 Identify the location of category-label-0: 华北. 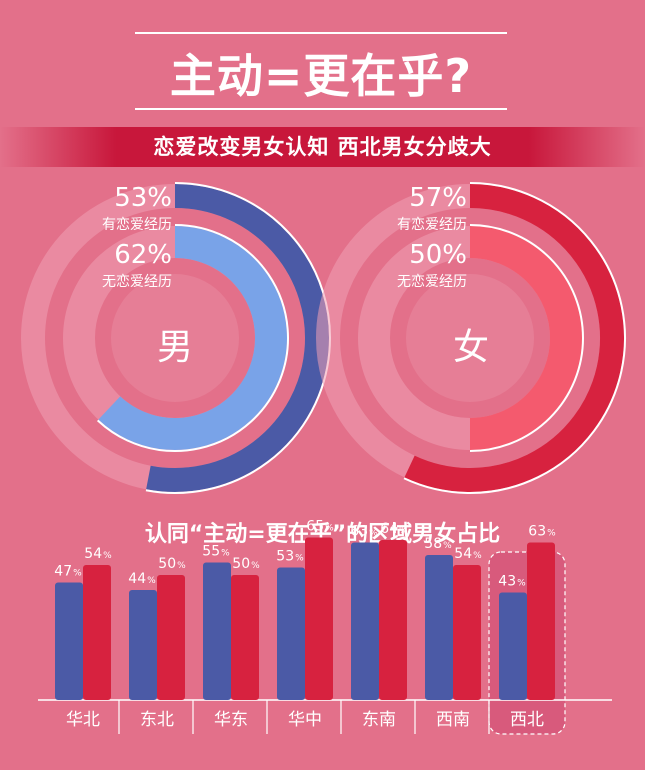
(83, 720).